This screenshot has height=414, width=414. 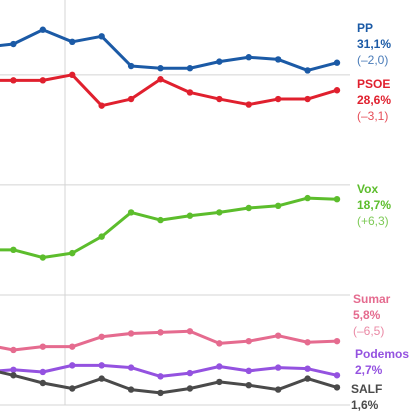 I want to click on change-label: (–3,1), so click(x=372, y=116).